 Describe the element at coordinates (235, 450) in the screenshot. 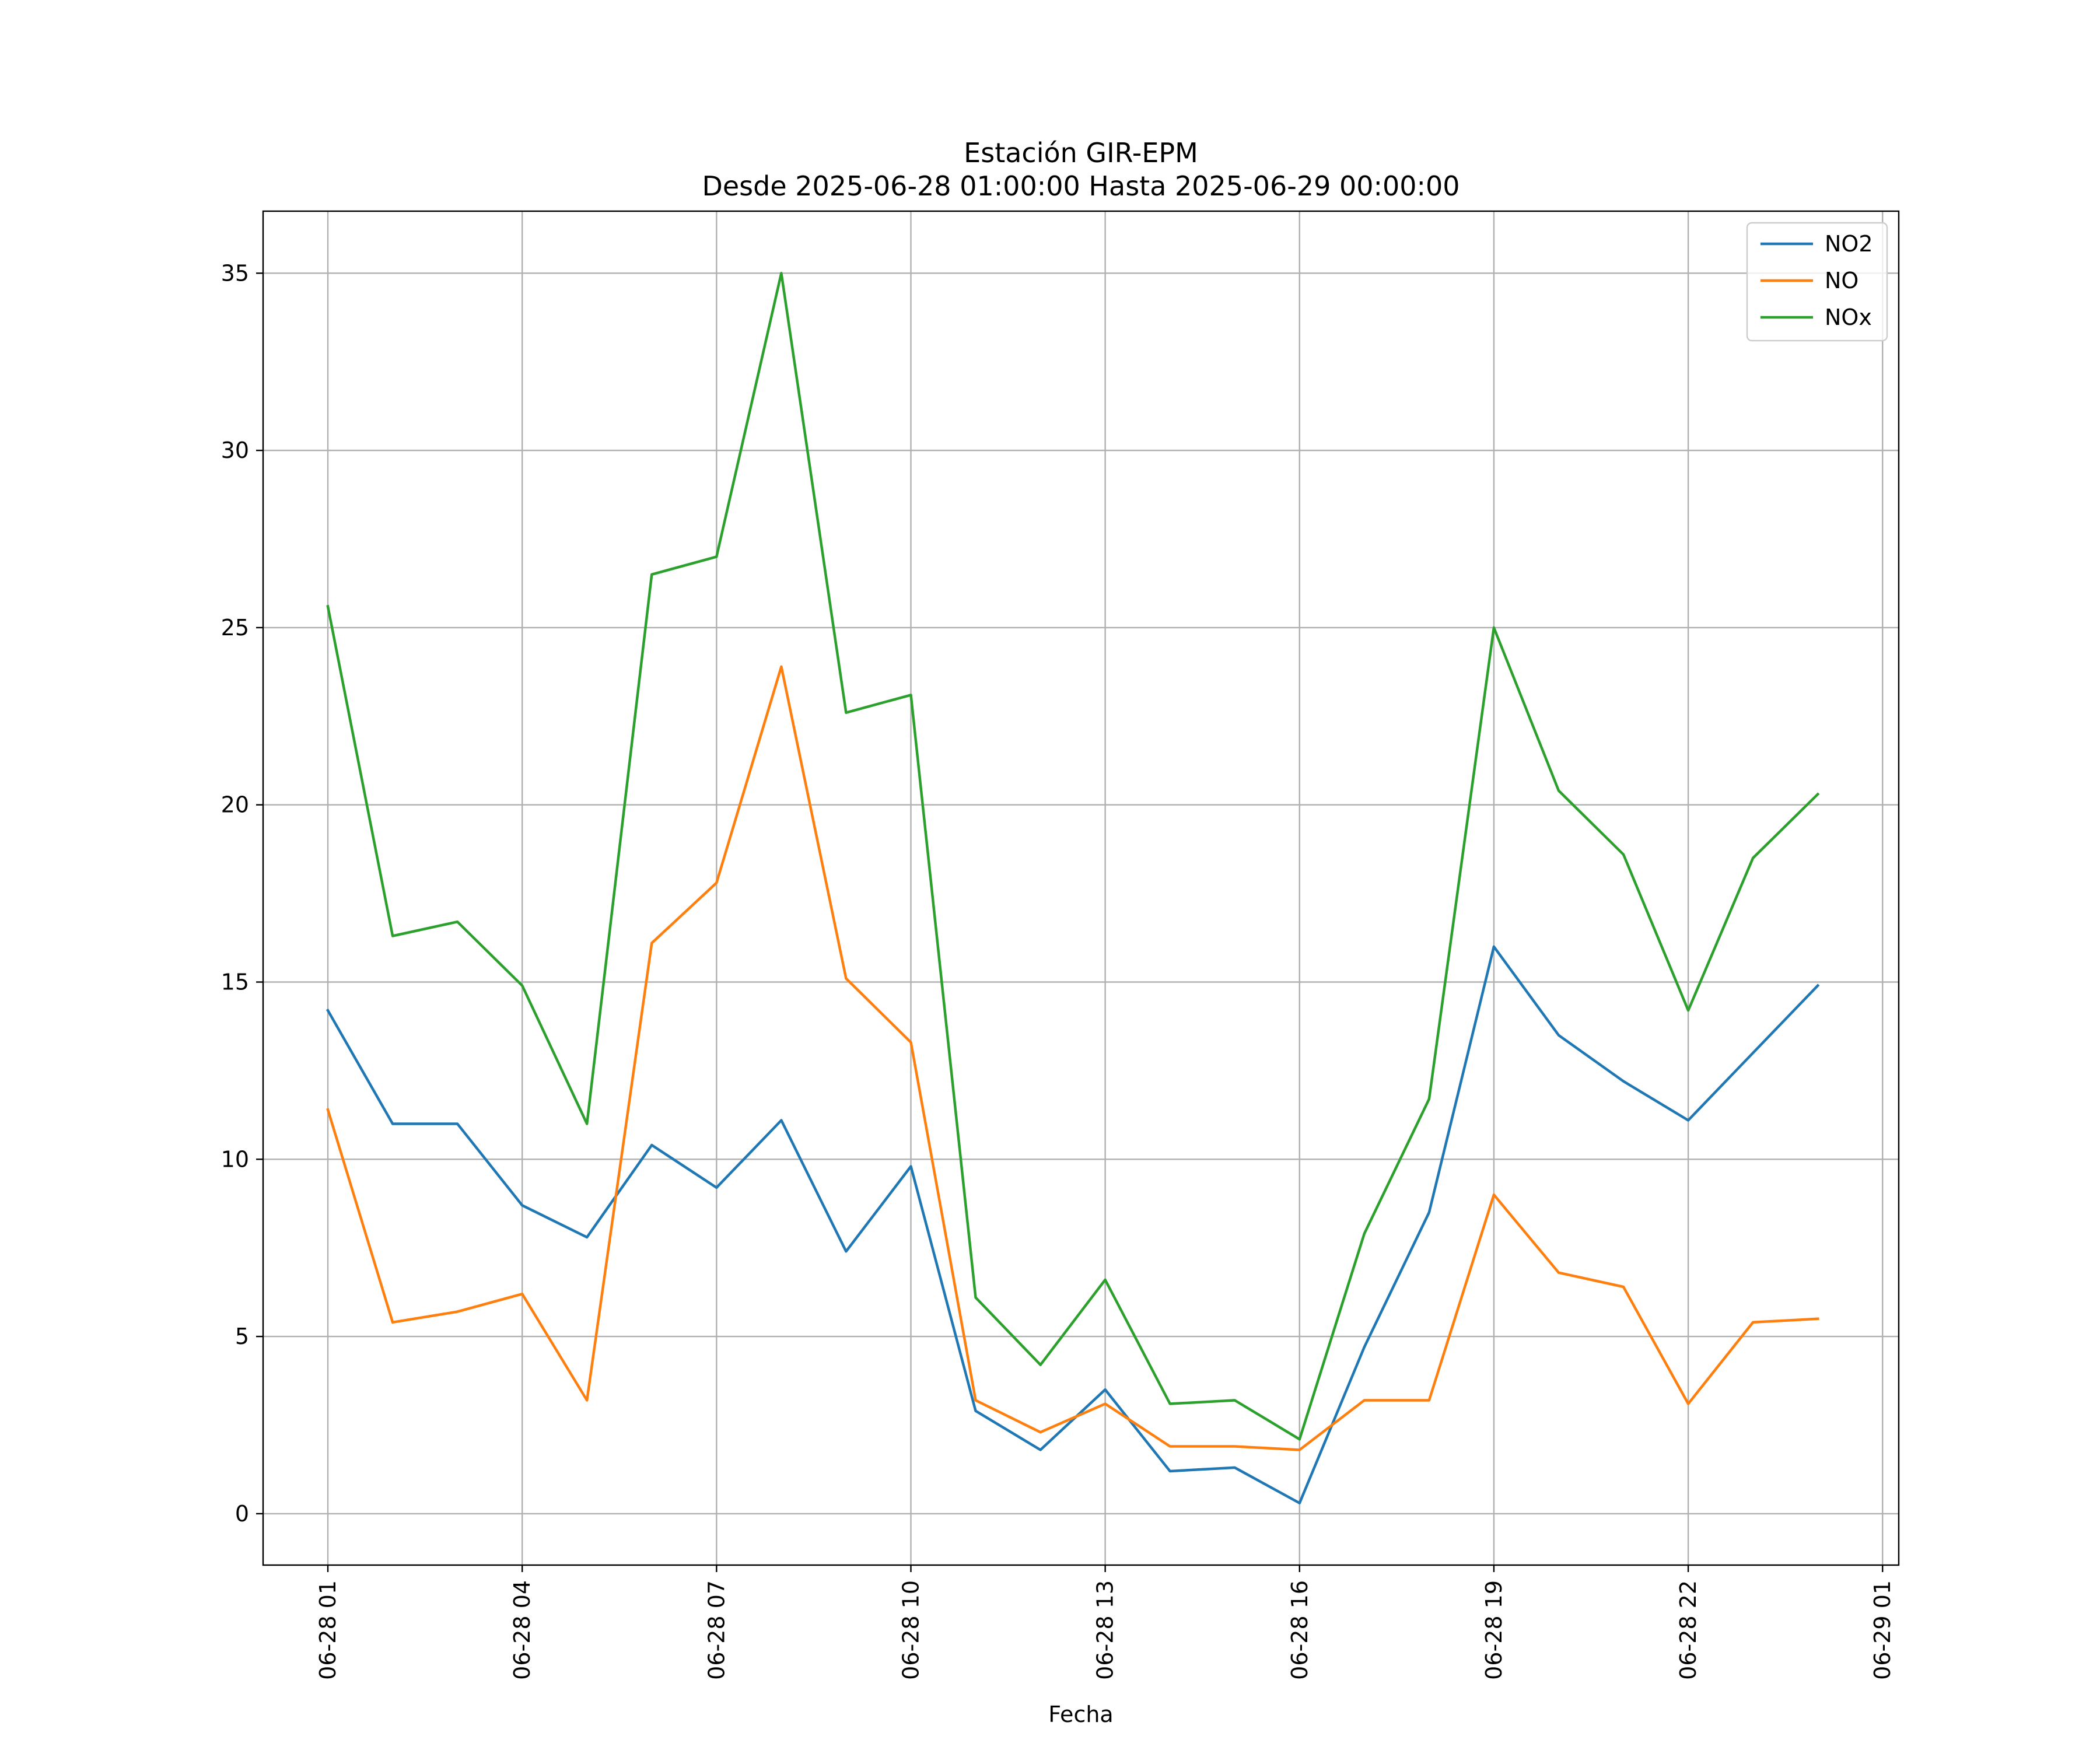

I see `y-tick-label: 30` at that location.